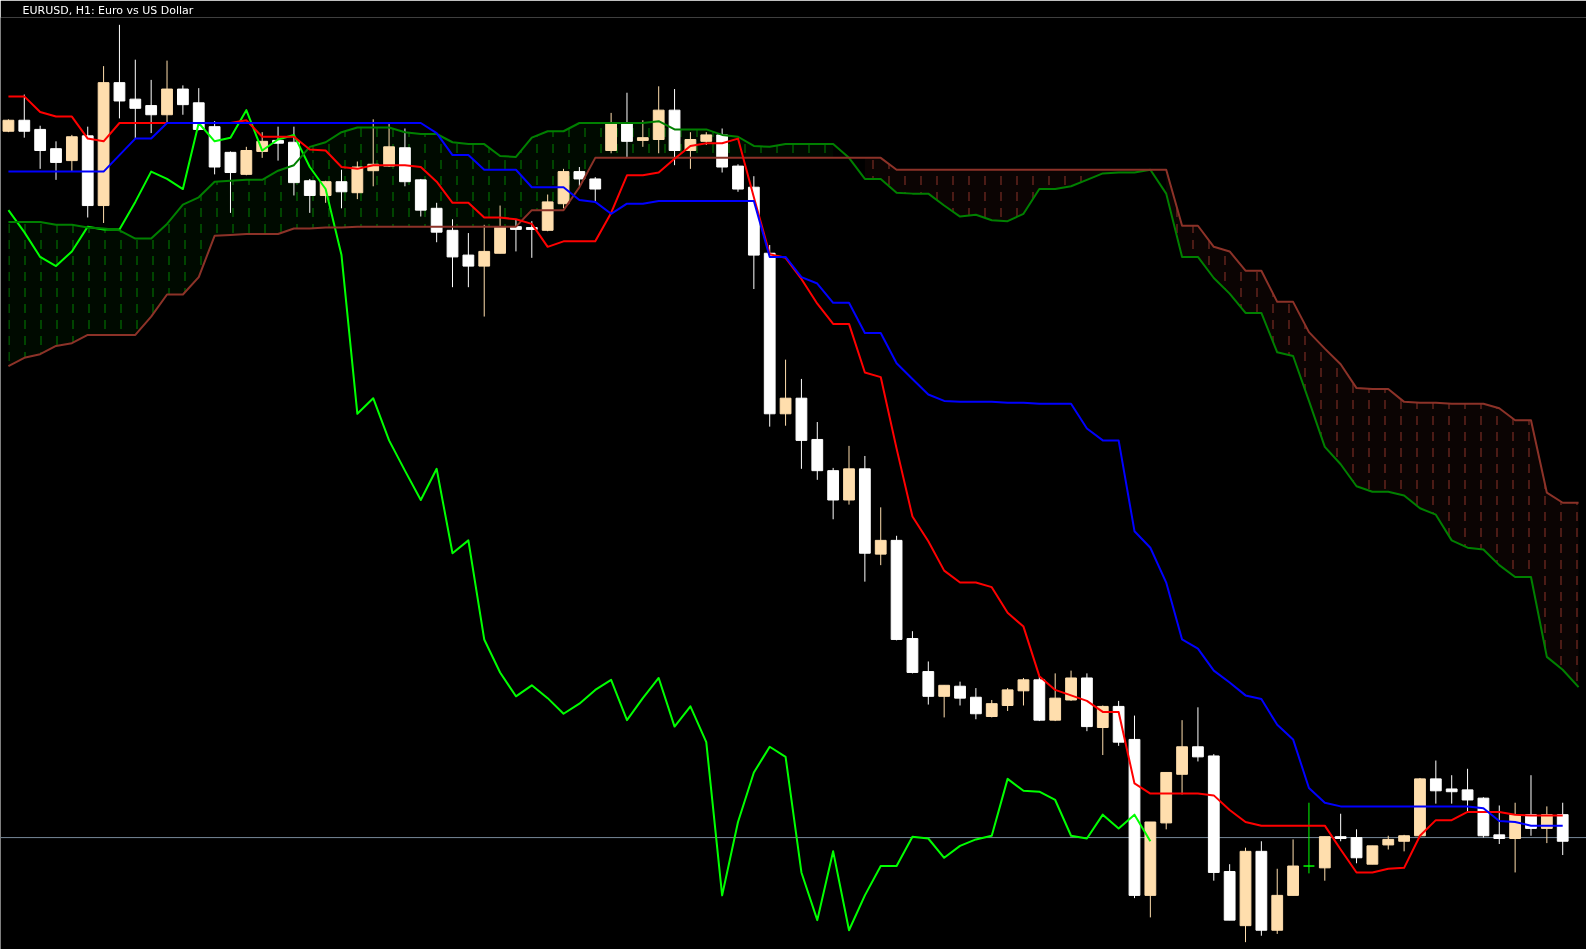 This screenshot has height=949, width=1586. What do you see at coordinates (108, 10) in the screenshot?
I see `chart-title: EURUSD, H1: Euro vs US Dollar` at bounding box center [108, 10].